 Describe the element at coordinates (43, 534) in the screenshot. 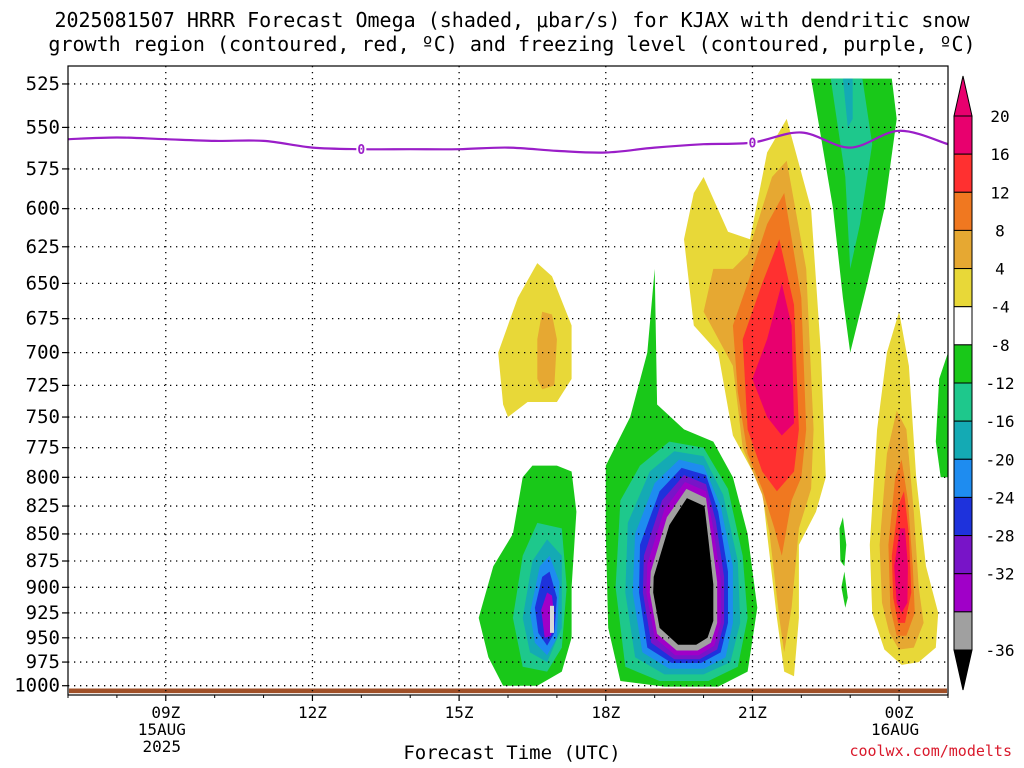

I see `y-tick-label: 850` at that location.